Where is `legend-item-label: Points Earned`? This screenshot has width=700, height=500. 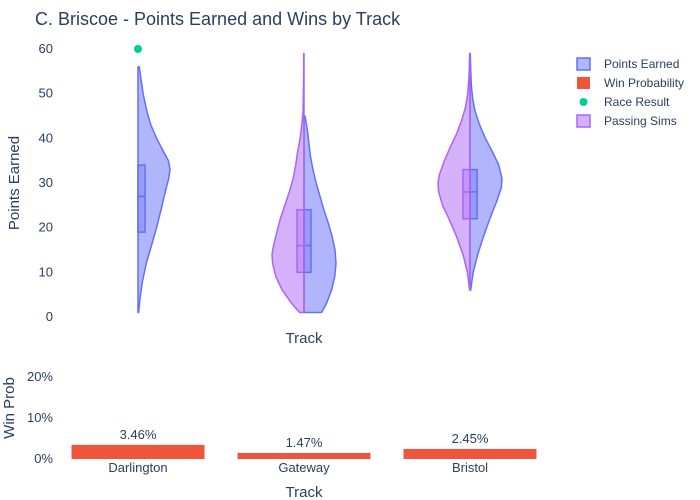 legend-item-label: Points Earned is located at coordinates (641, 64).